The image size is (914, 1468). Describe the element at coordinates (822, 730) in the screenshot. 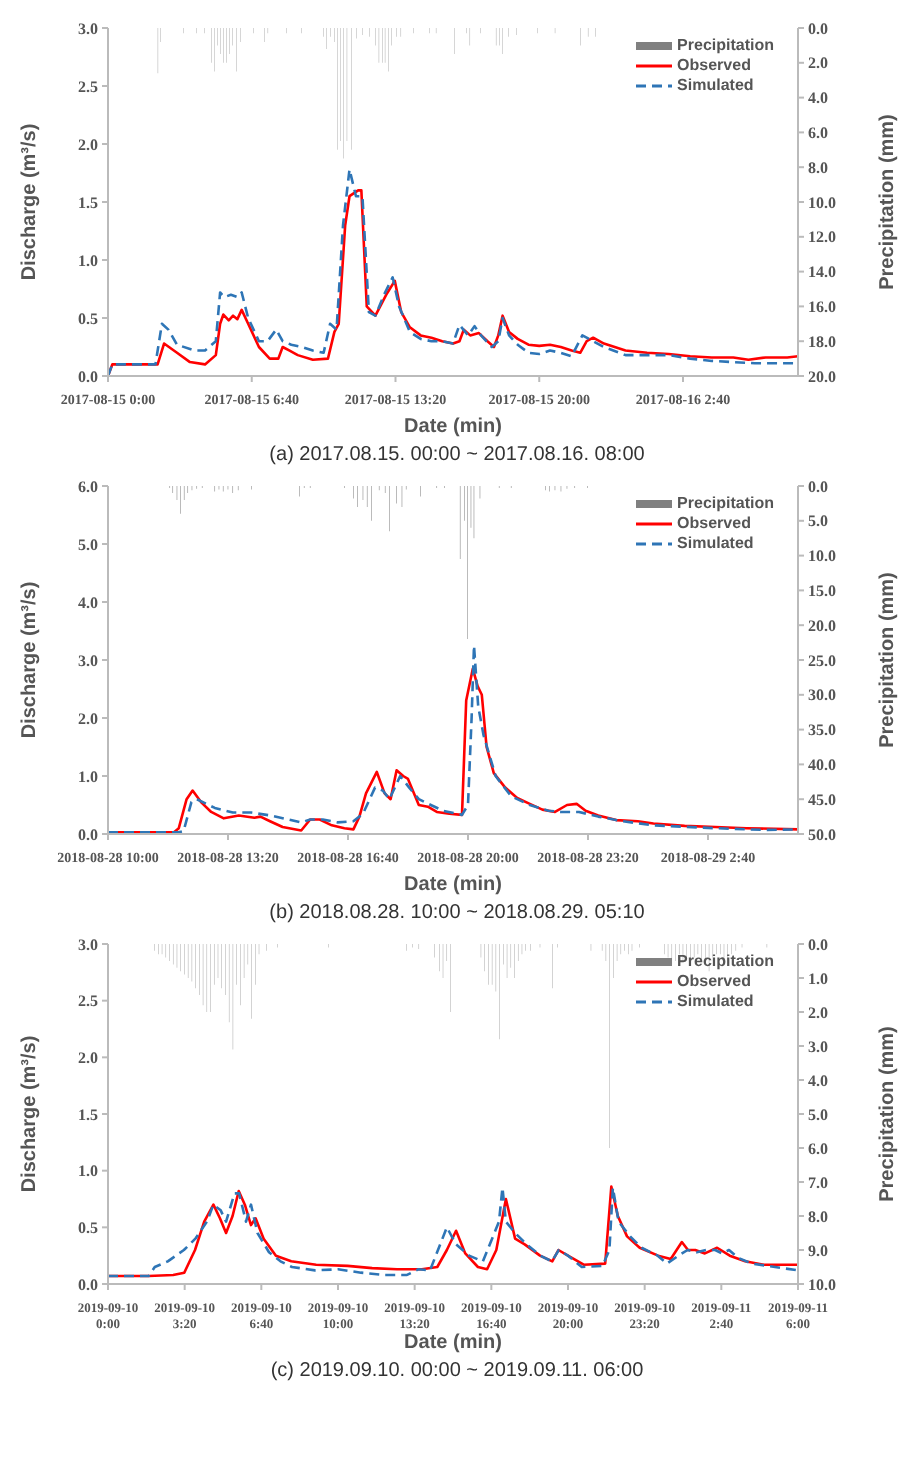

I see `y2-tick-label: 35.0` at that location.